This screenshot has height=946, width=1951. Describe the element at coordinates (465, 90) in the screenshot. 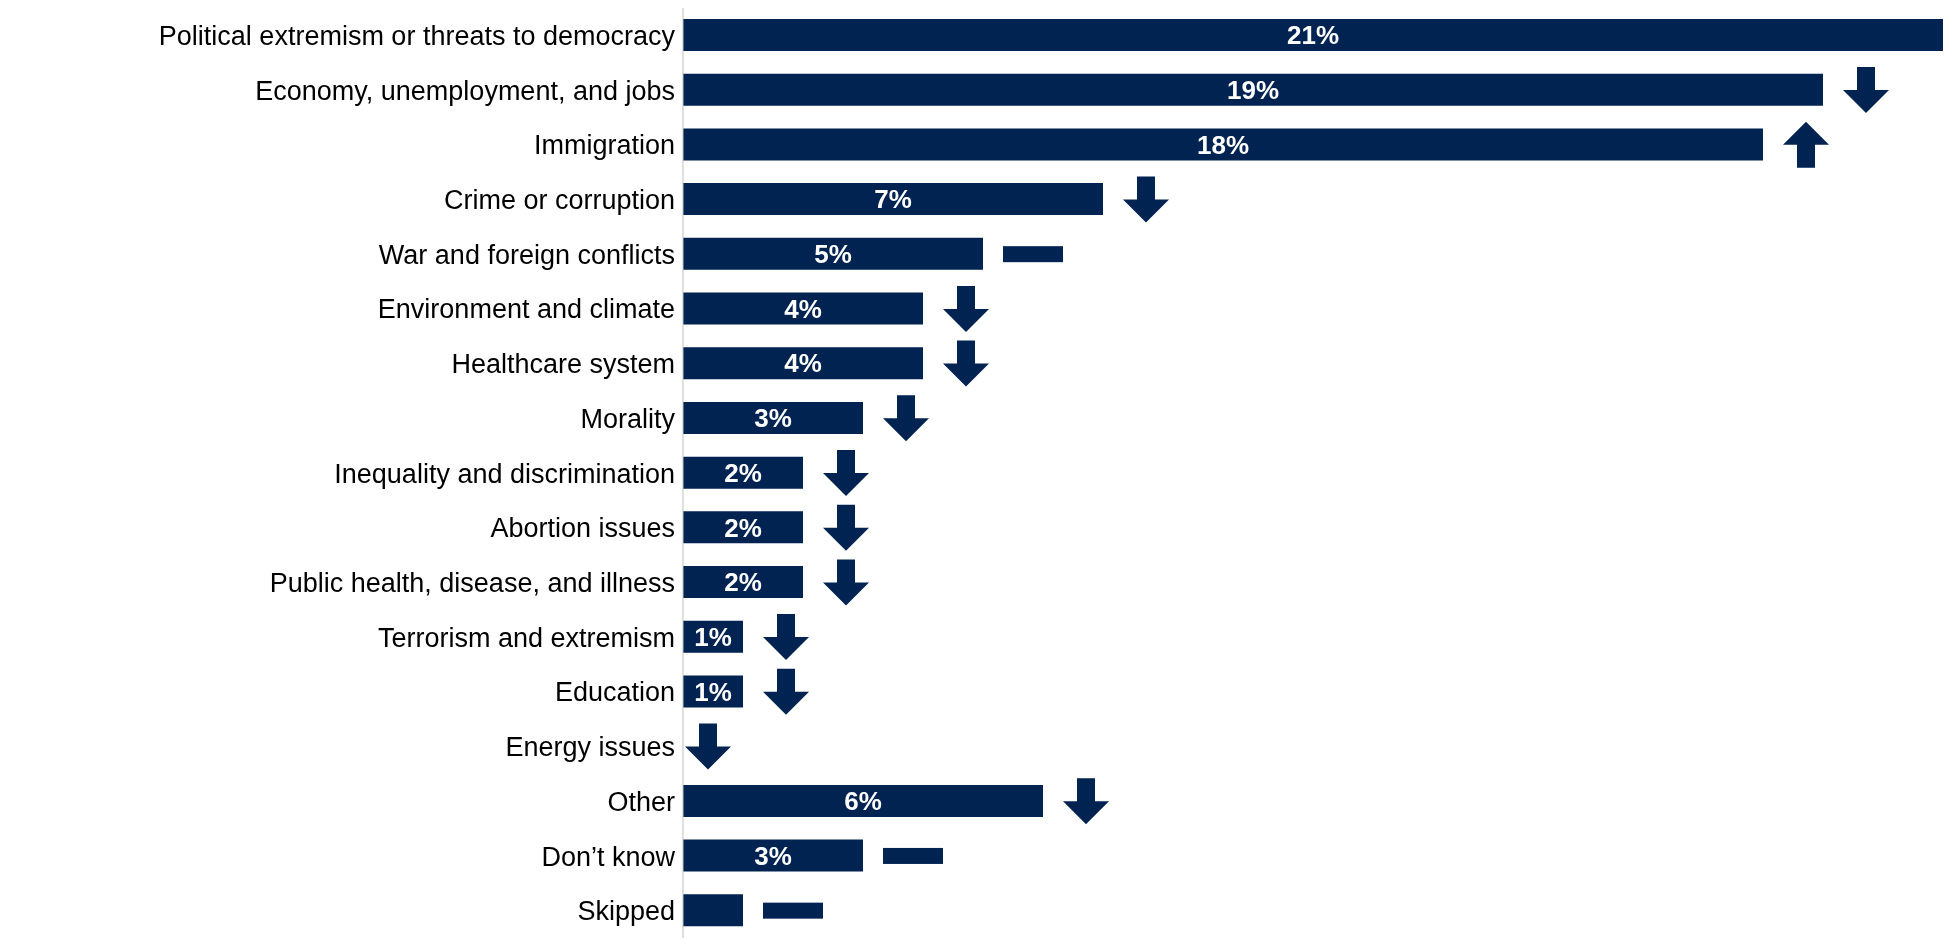

I see `y-tick-label: Economy, unemployment, and jobs` at that location.